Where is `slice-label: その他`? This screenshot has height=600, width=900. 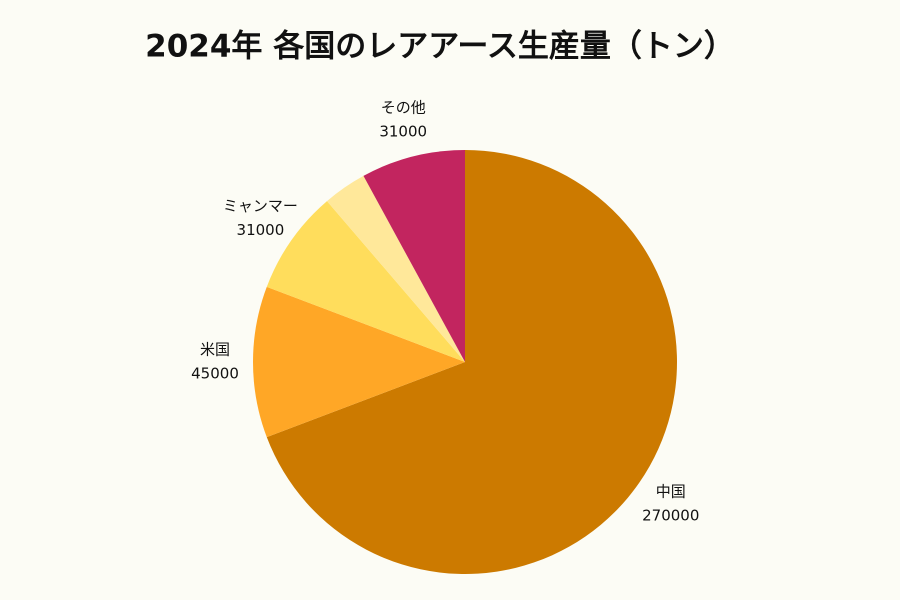 slice-label: その他 is located at coordinates (403, 107).